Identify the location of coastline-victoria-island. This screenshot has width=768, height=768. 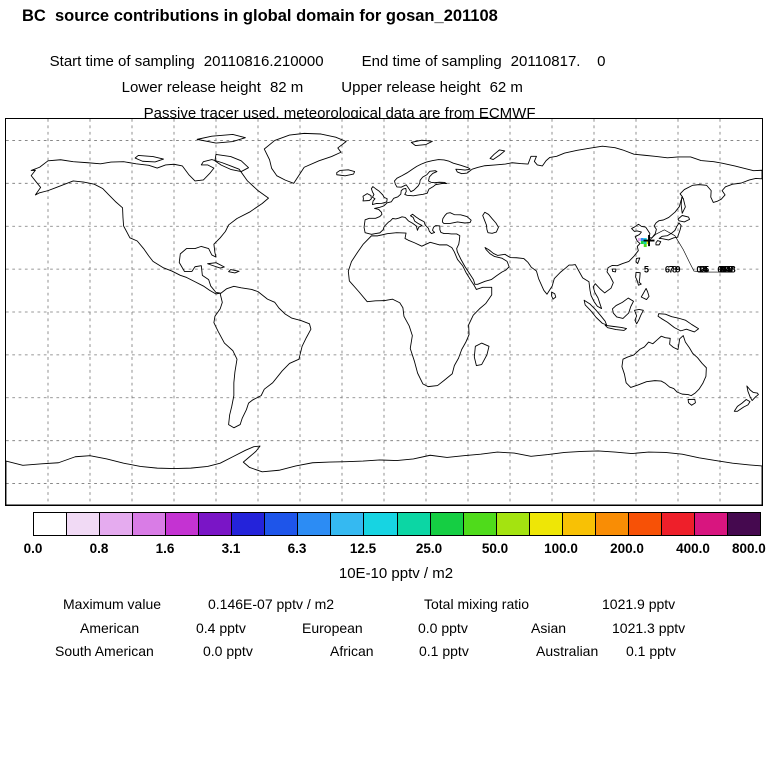
(149, 159).